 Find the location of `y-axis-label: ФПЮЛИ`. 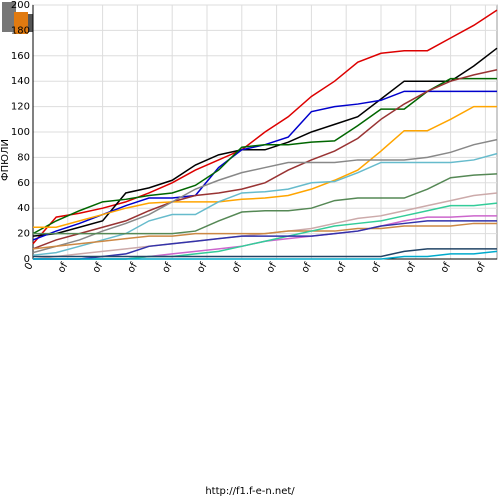

y-axis-label: ФПЮЛИ is located at coordinates (5, 160).